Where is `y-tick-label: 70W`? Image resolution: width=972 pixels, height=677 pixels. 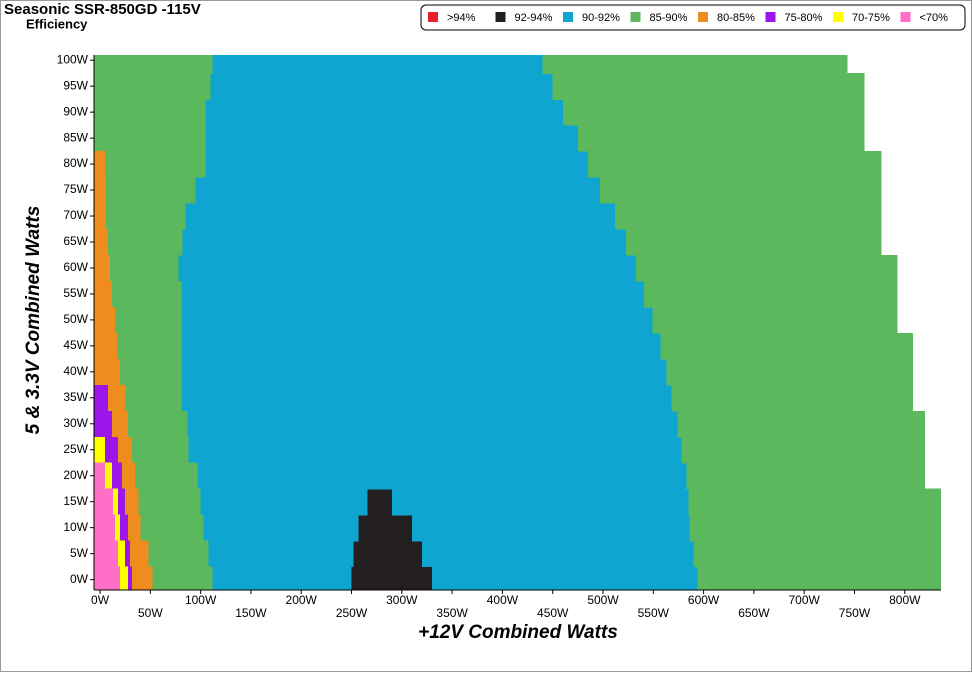 y-tick-label: 70W is located at coordinates (75, 215).